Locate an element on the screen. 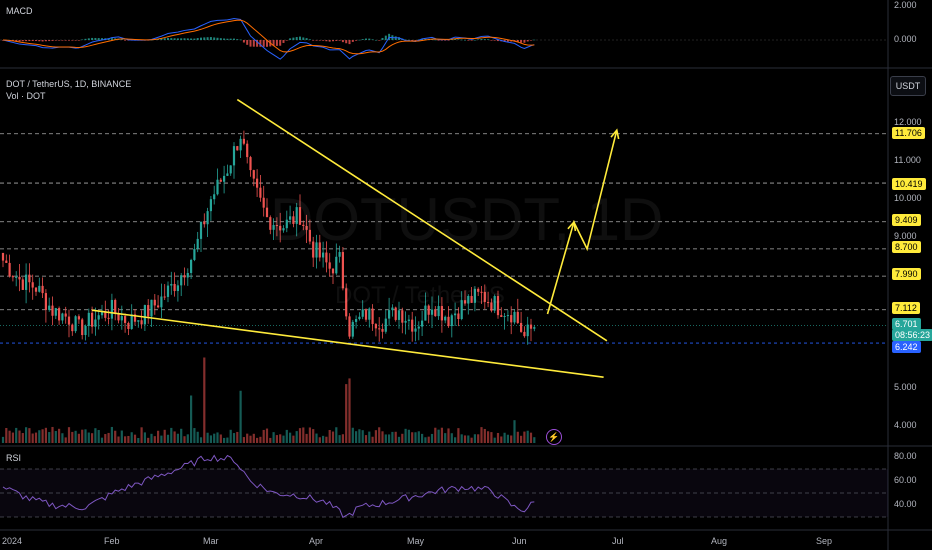  trendline is located at coordinates (347, 343).